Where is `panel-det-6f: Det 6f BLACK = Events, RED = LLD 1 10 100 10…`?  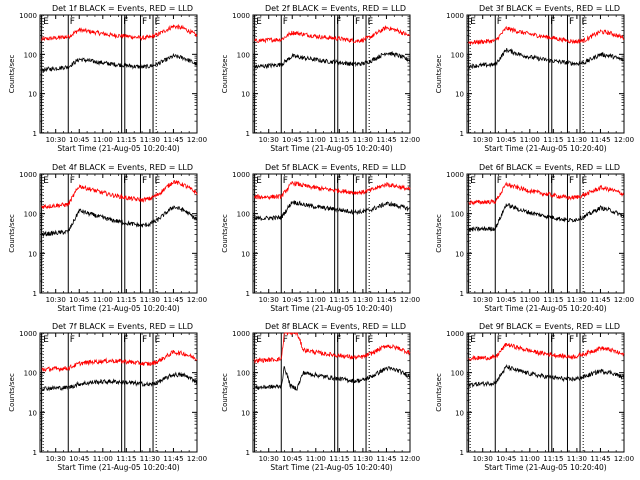 panel-det-6f: Det 6f BLACK = Events, RED = LLD 1 10 100 10… is located at coordinates (534, 238).